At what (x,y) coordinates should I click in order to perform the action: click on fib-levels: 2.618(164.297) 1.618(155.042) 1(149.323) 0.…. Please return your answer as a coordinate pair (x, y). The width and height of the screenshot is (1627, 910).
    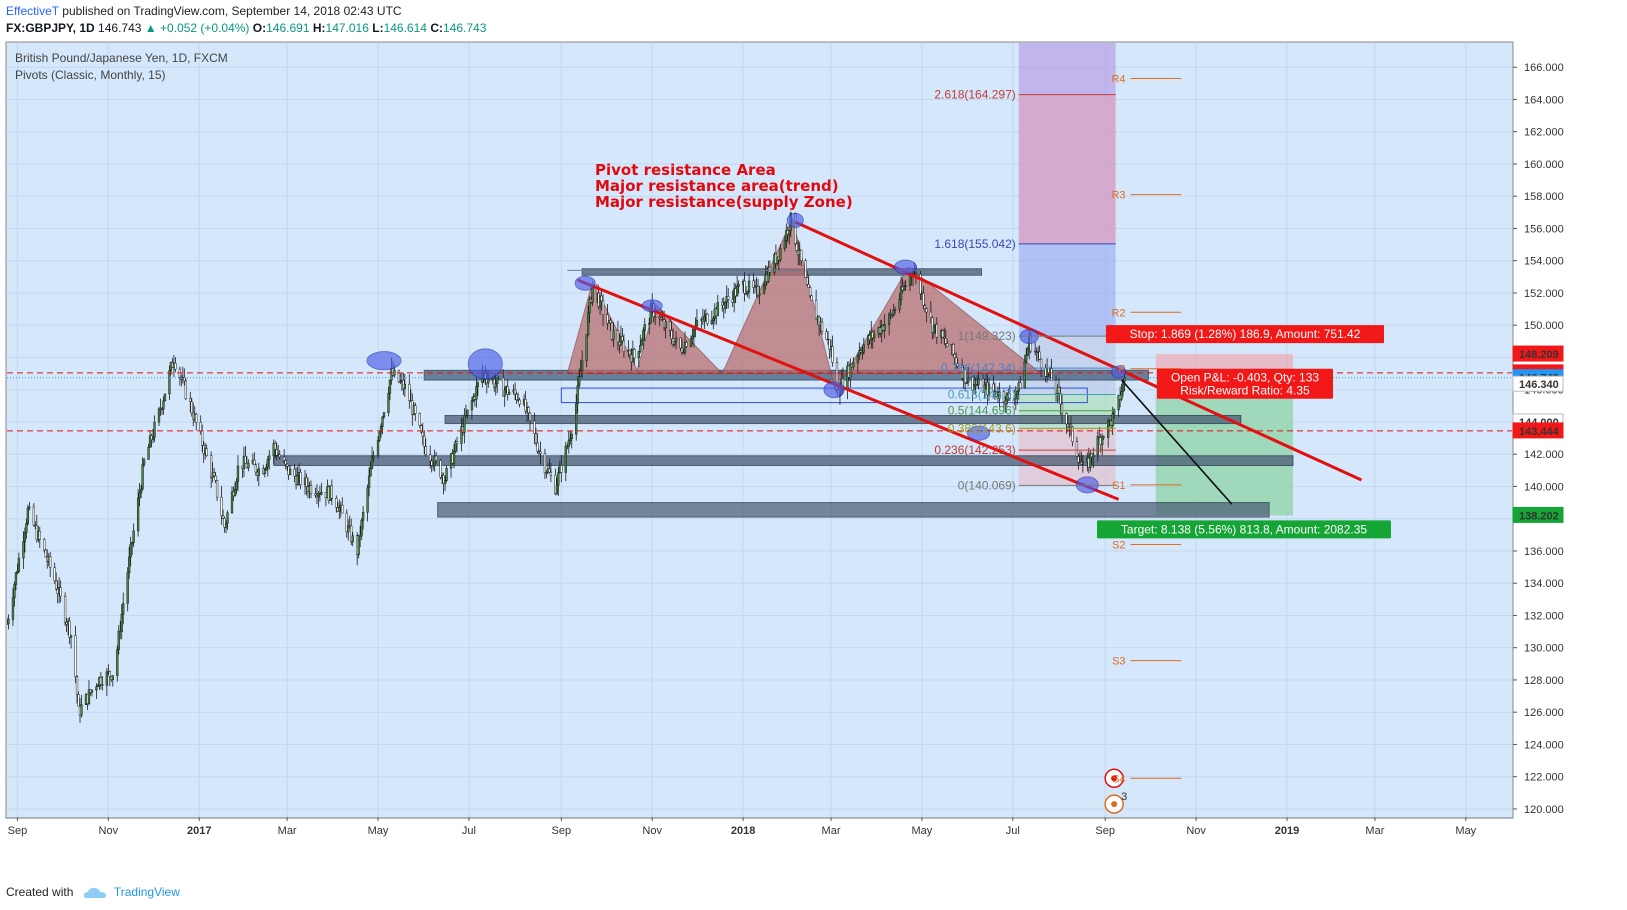
    Looking at the image, I should click on (1025, 290).